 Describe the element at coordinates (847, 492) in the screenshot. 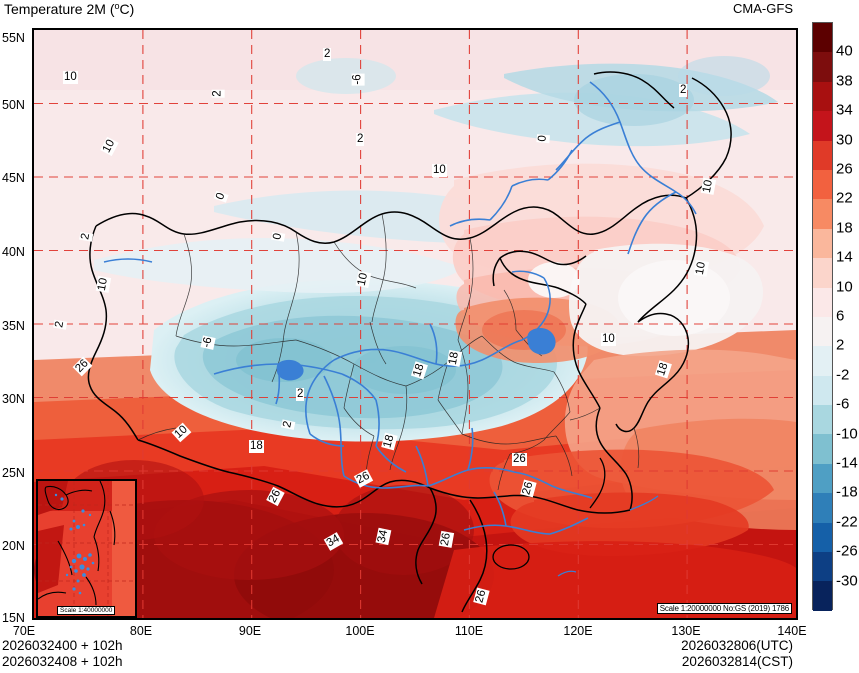

I see `colorbar-tick: -18` at that location.